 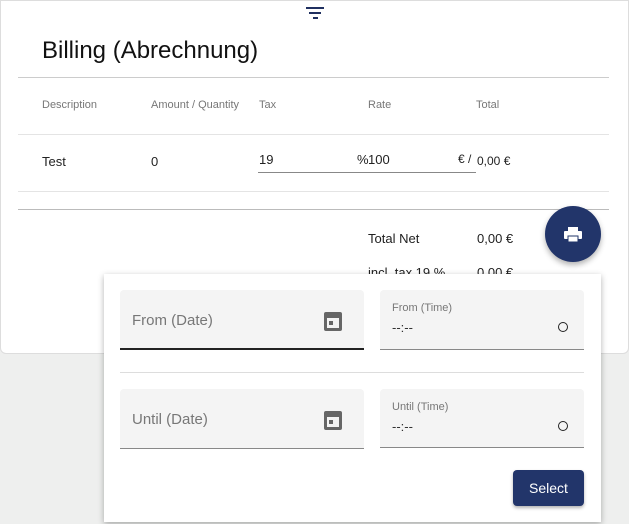 I want to click on total-net-value: 0,00 €, so click(x=495, y=238).